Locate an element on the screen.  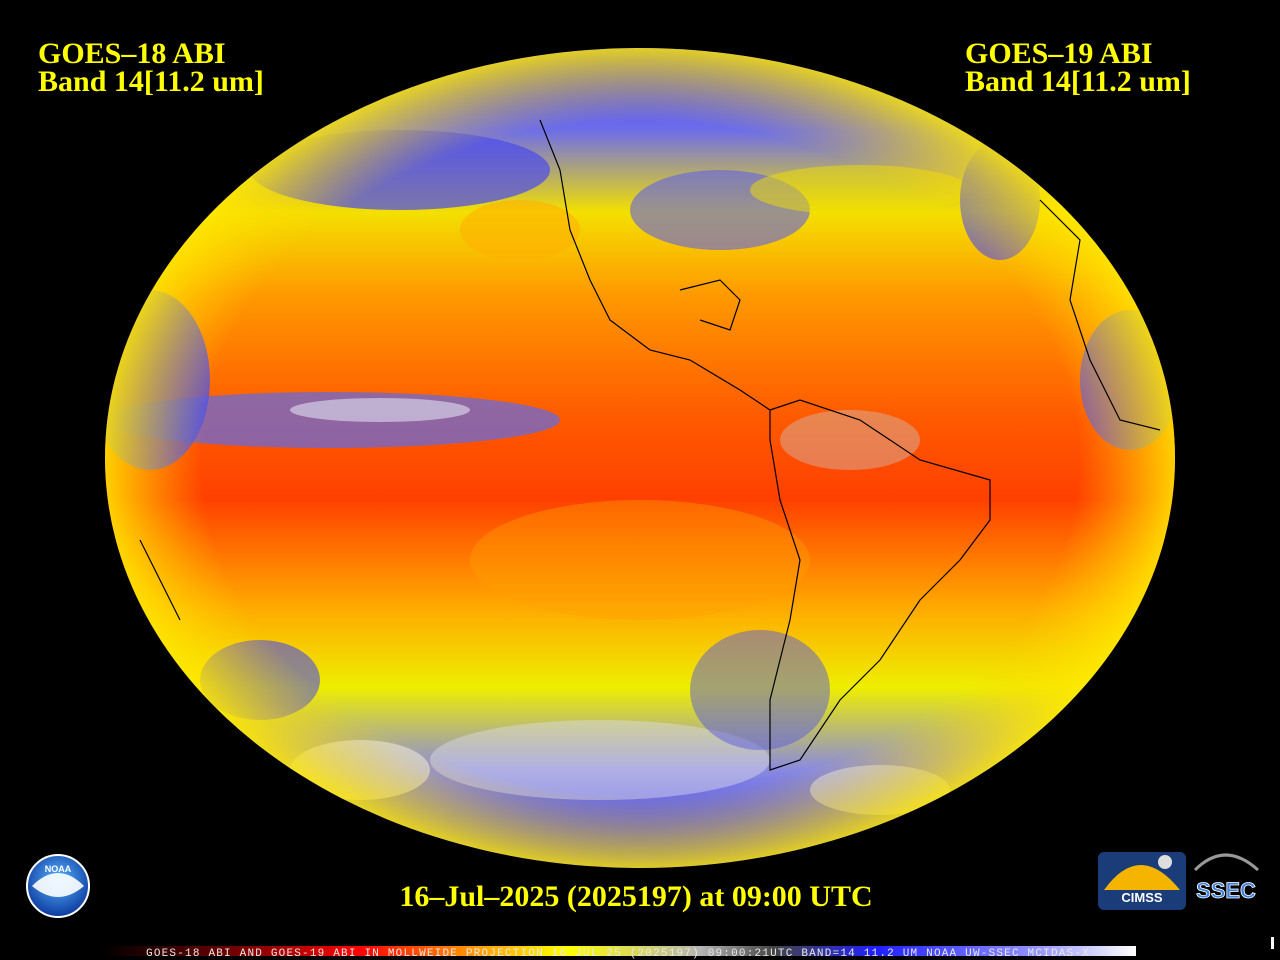
left-satellite: GOES–18 ABI is located at coordinates (132, 53).